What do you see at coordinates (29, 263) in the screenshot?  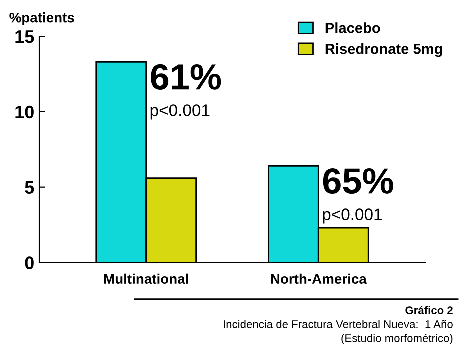 I see `y-tick-label: 0` at bounding box center [29, 263].